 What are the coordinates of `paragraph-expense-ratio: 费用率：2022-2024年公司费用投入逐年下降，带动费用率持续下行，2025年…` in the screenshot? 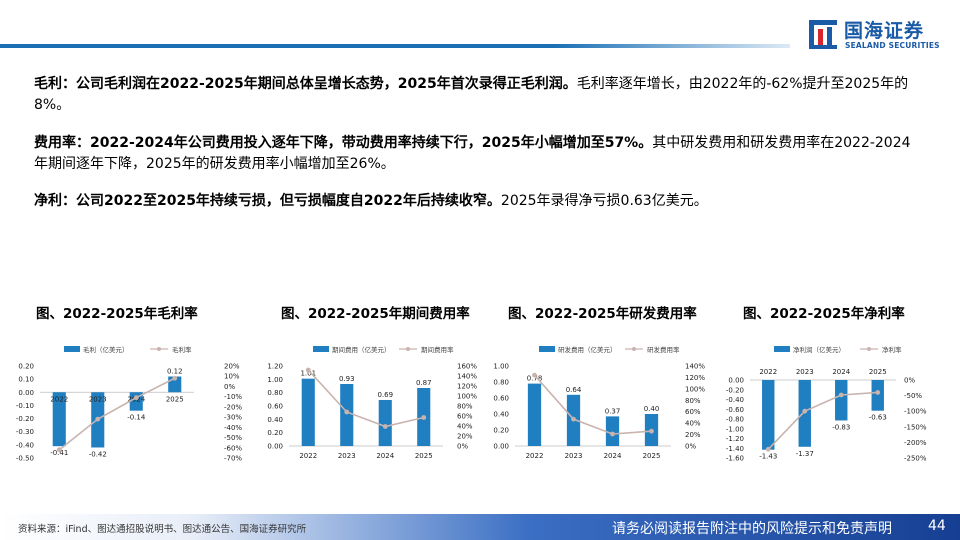 It's located at (474, 154).